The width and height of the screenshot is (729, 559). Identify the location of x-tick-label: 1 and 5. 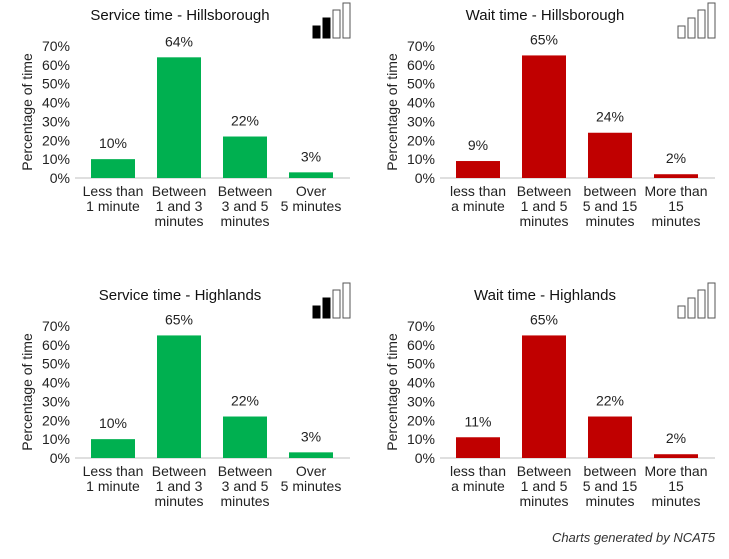
(544, 206).